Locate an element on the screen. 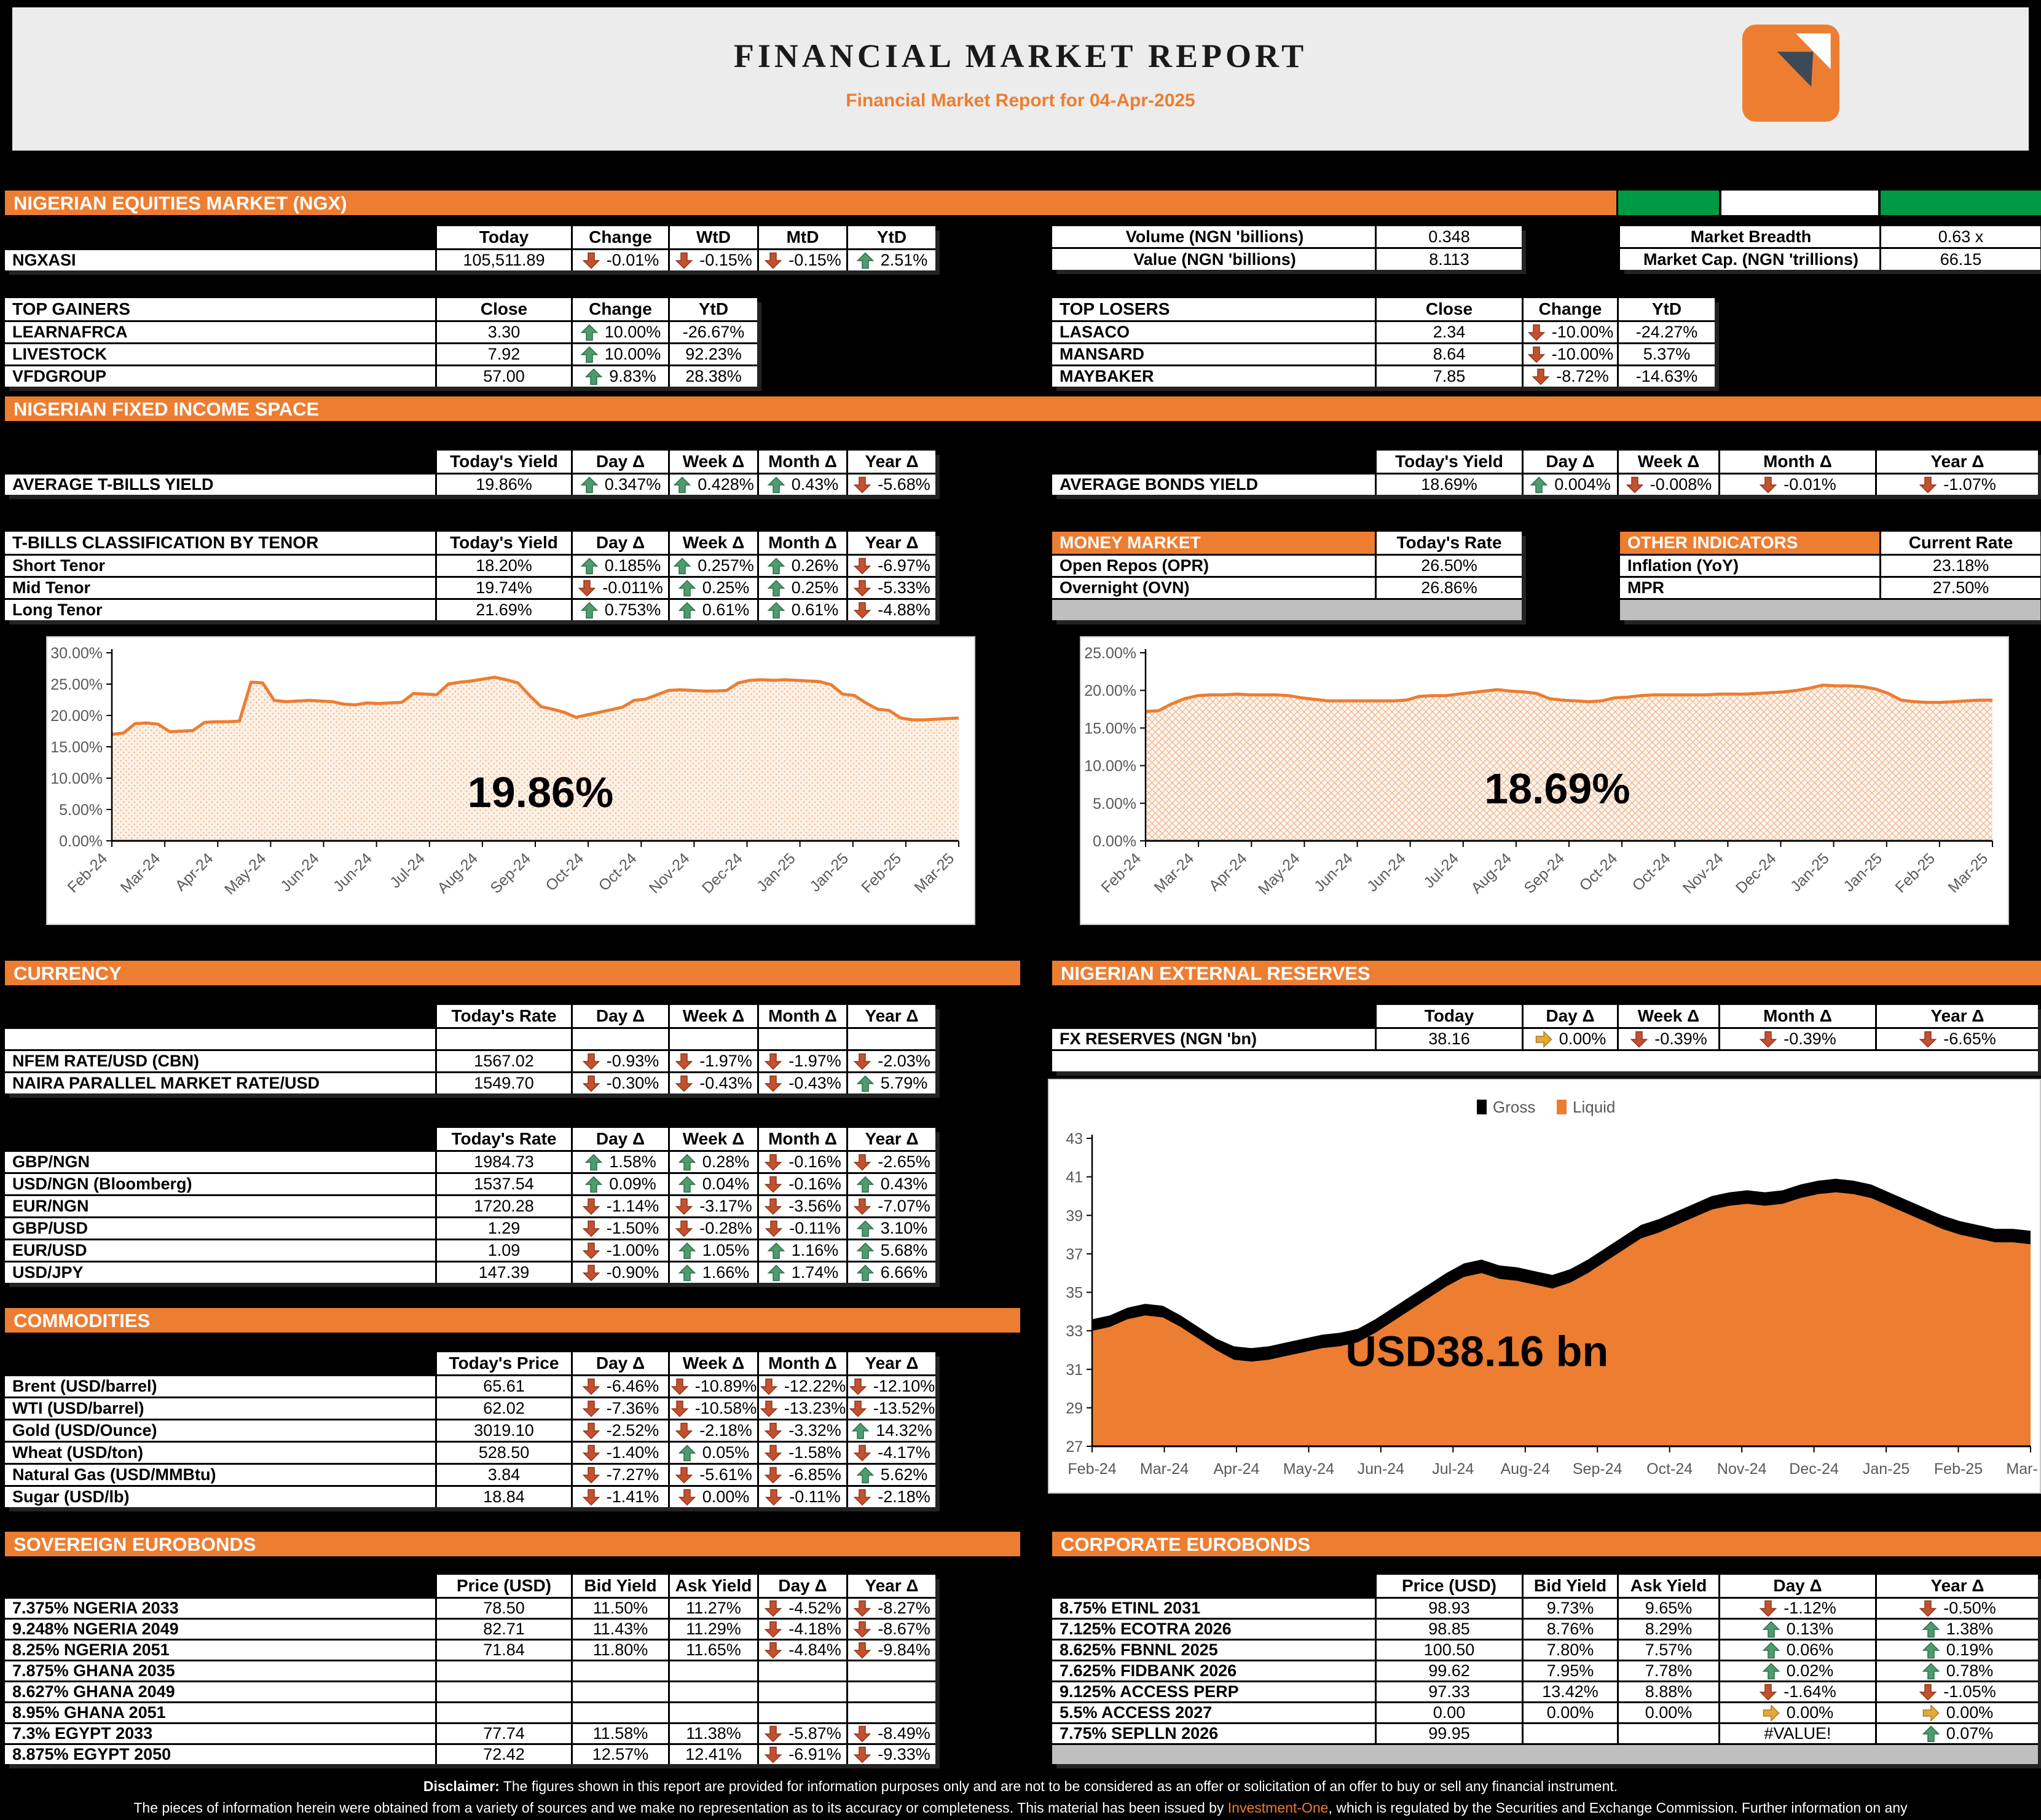  row-label: 7.625% FIDBANK 2026 is located at coordinates (1213, 1670).